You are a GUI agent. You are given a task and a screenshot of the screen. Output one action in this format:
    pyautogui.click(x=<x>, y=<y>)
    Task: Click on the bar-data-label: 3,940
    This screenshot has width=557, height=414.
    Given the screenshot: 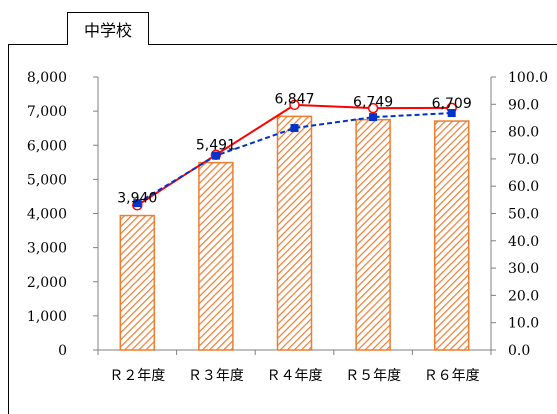 What is the action you would take?
    pyautogui.click(x=137, y=199)
    